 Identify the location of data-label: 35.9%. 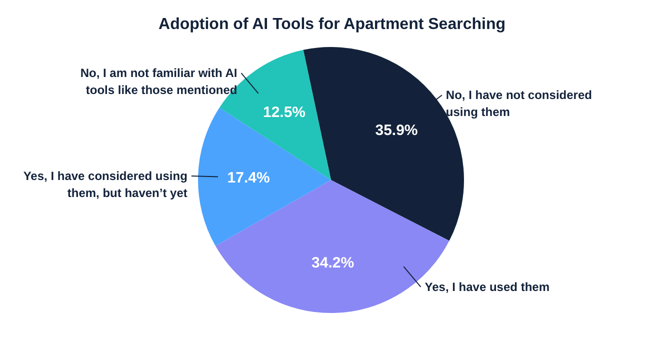
(396, 130).